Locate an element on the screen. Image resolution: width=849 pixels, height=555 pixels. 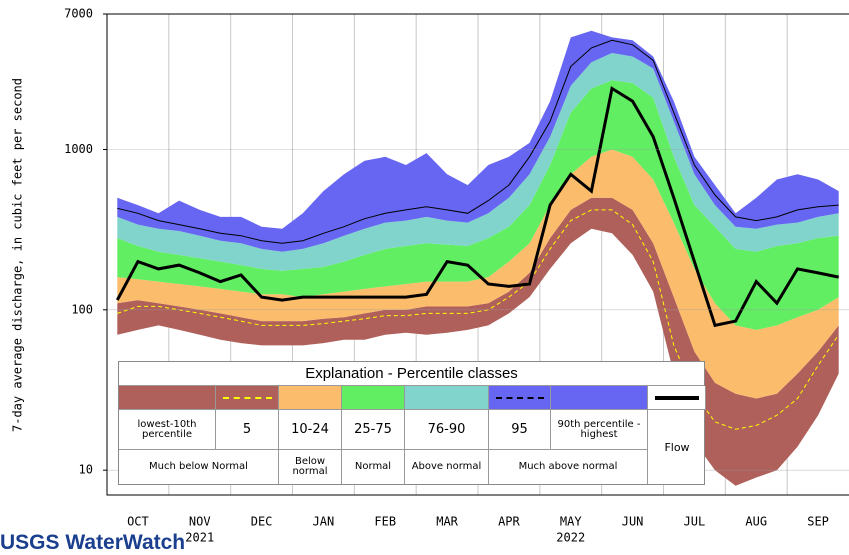
x-tick-label: SEP is located at coordinates (818, 522).